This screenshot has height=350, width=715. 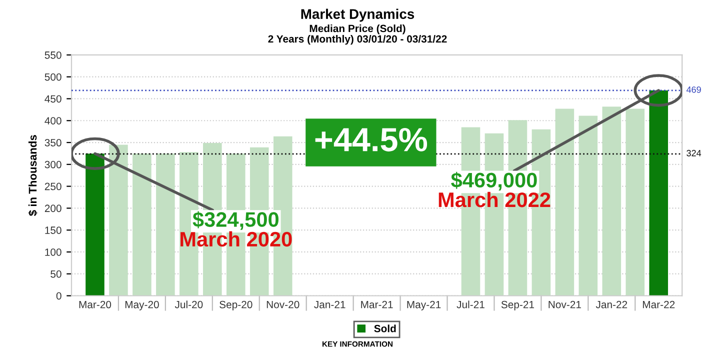 What do you see at coordinates (53, 252) in the screenshot?
I see `y-tick-label: 100` at bounding box center [53, 252].